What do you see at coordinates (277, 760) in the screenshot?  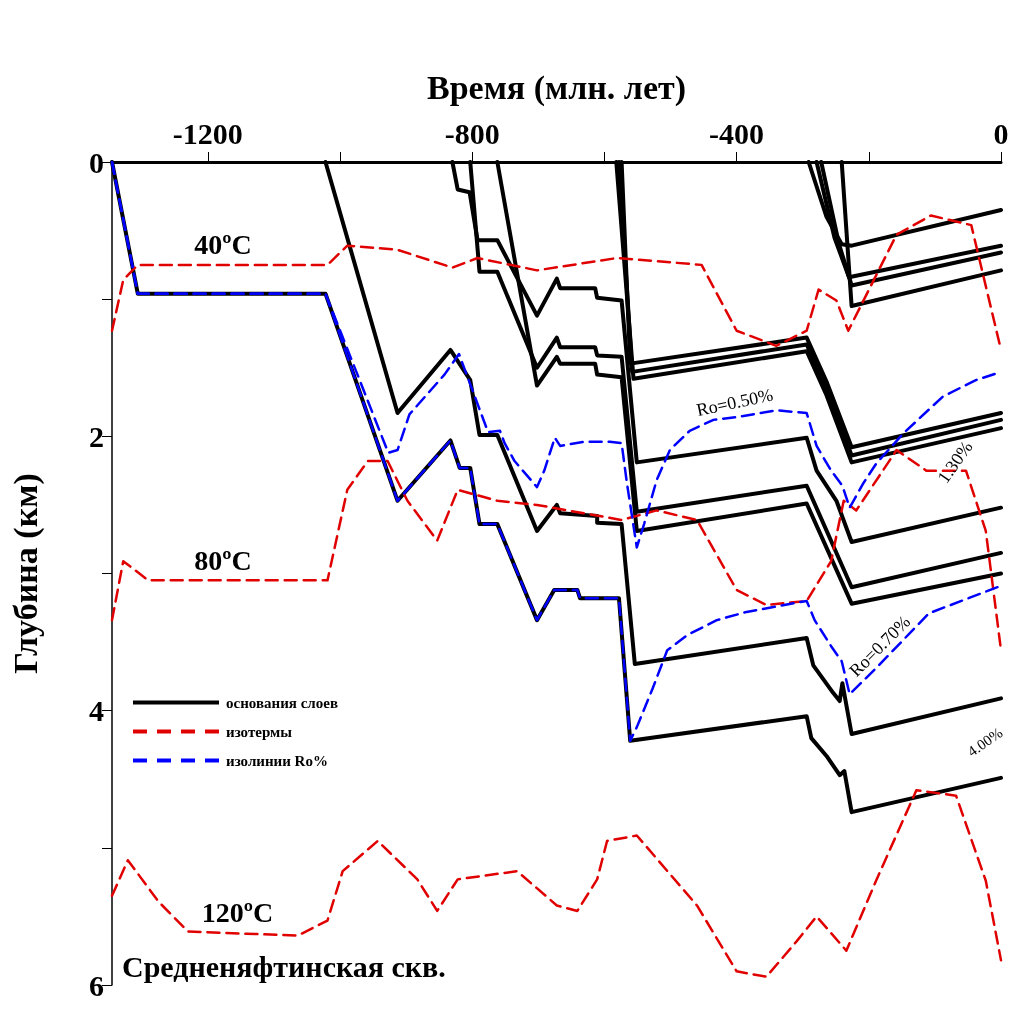 I see `legend-label: изолинии Ro%` at bounding box center [277, 760].